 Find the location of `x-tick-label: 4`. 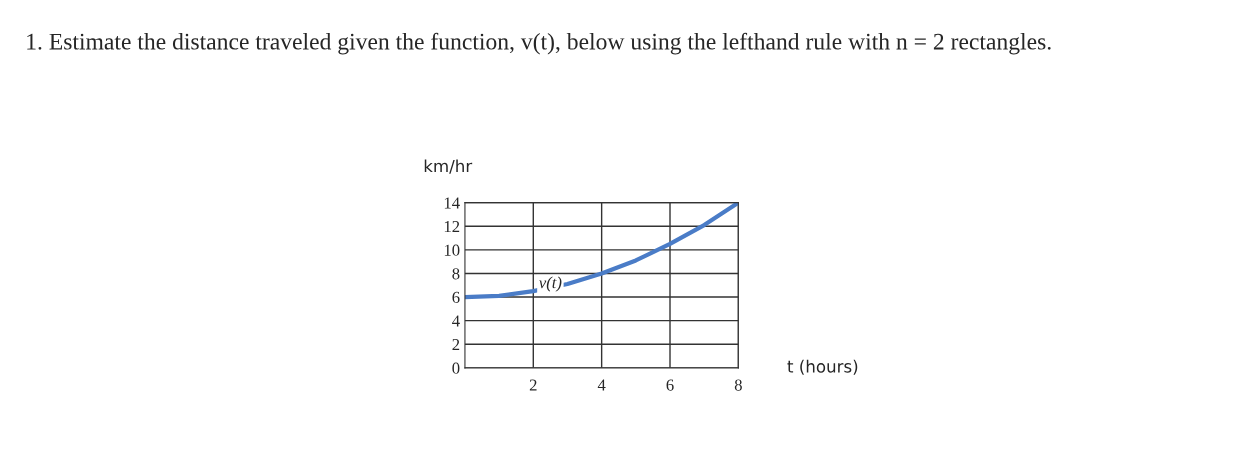

x-tick-label: 4 is located at coordinates (601, 385).